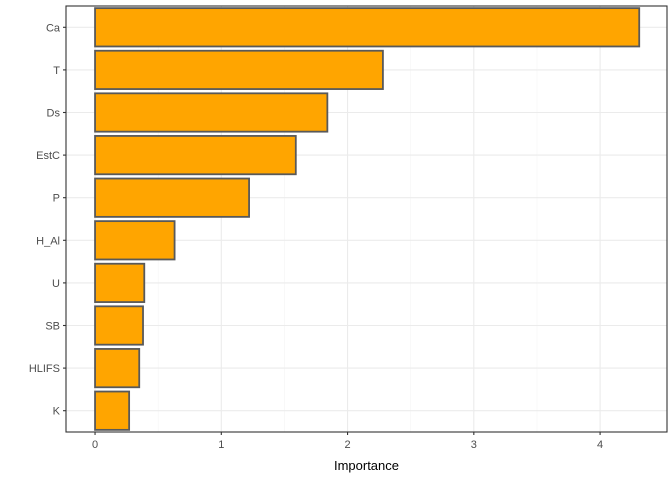 The width and height of the screenshot is (672, 485). I want to click on x-tick-label: 4, so click(600, 445).